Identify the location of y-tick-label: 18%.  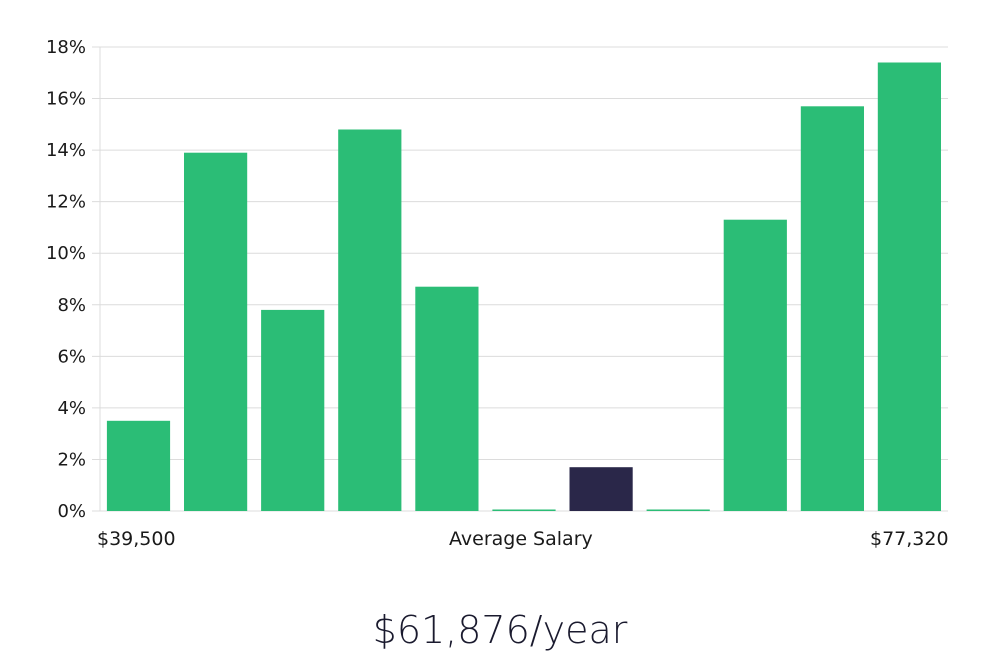
(66, 47).